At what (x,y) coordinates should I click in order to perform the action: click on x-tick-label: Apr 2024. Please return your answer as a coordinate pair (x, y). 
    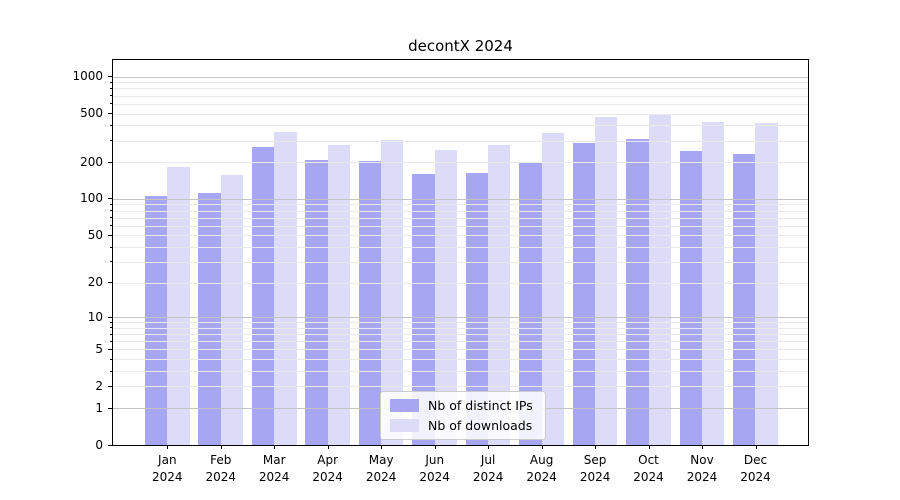
    Looking at the image, I should click on (328, 469).